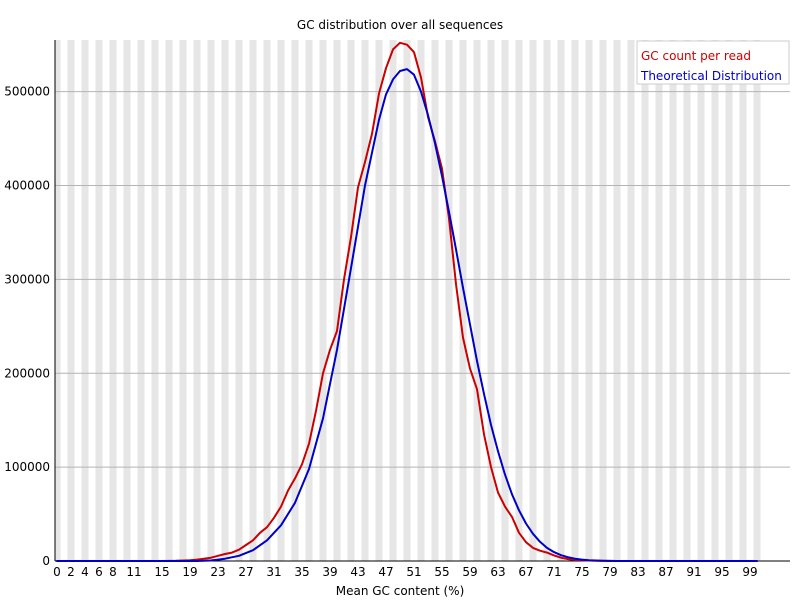 This screenshot has width=800, height=600. Describe the element at coordinates (133, 572) in the screenshot. I see `x-tick-label: 11` at that location.